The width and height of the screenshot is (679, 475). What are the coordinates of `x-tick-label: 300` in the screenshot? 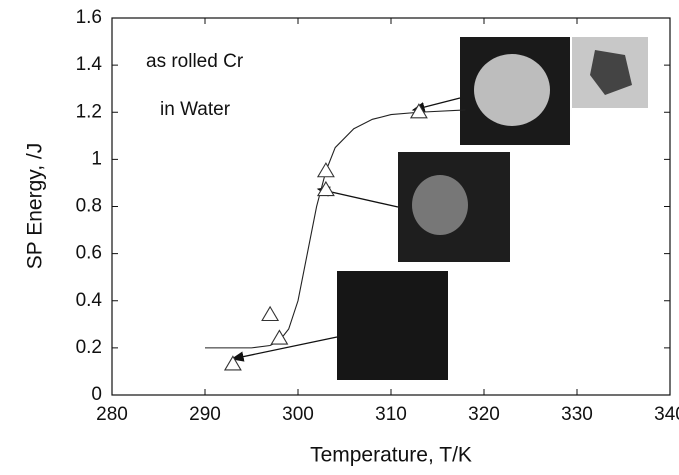 It's located at (298, 414).